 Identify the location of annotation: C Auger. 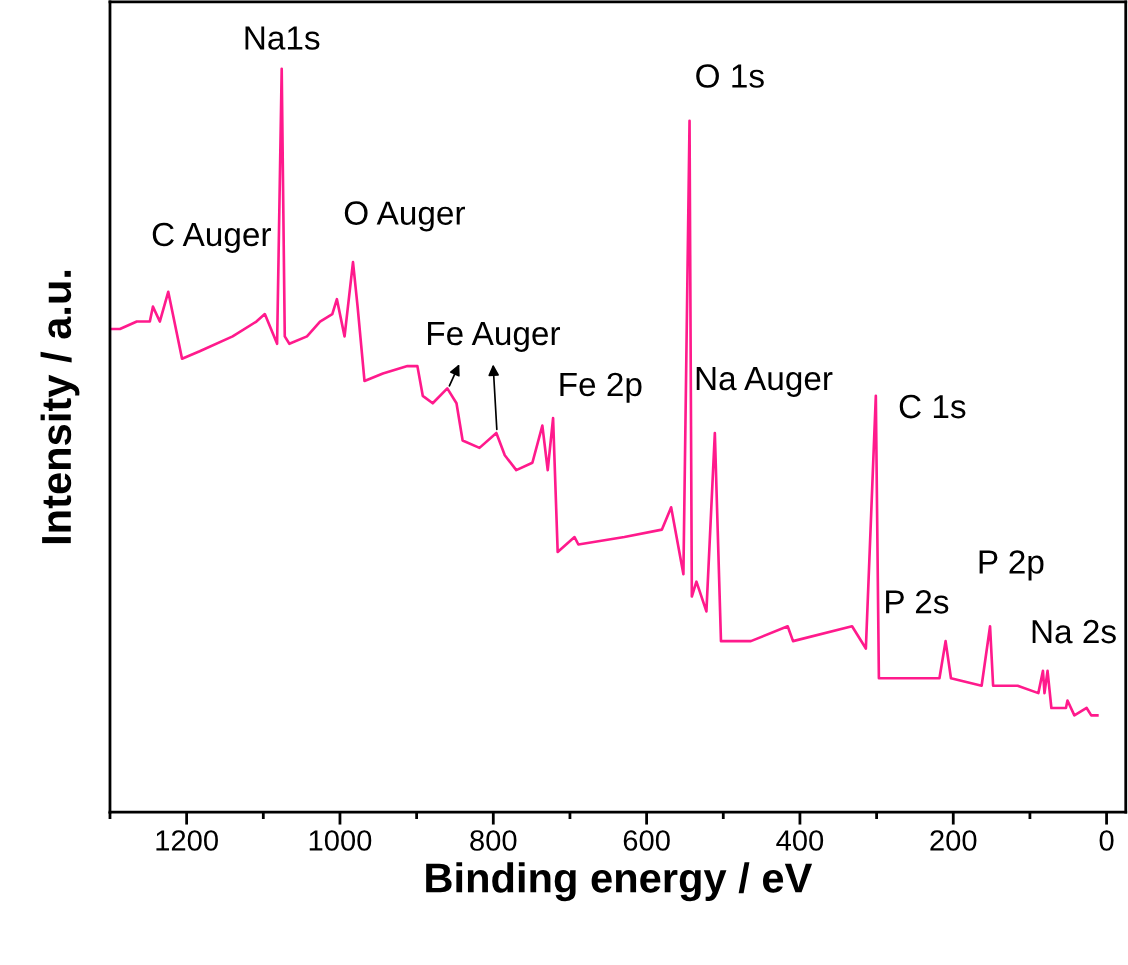
(211, 237).